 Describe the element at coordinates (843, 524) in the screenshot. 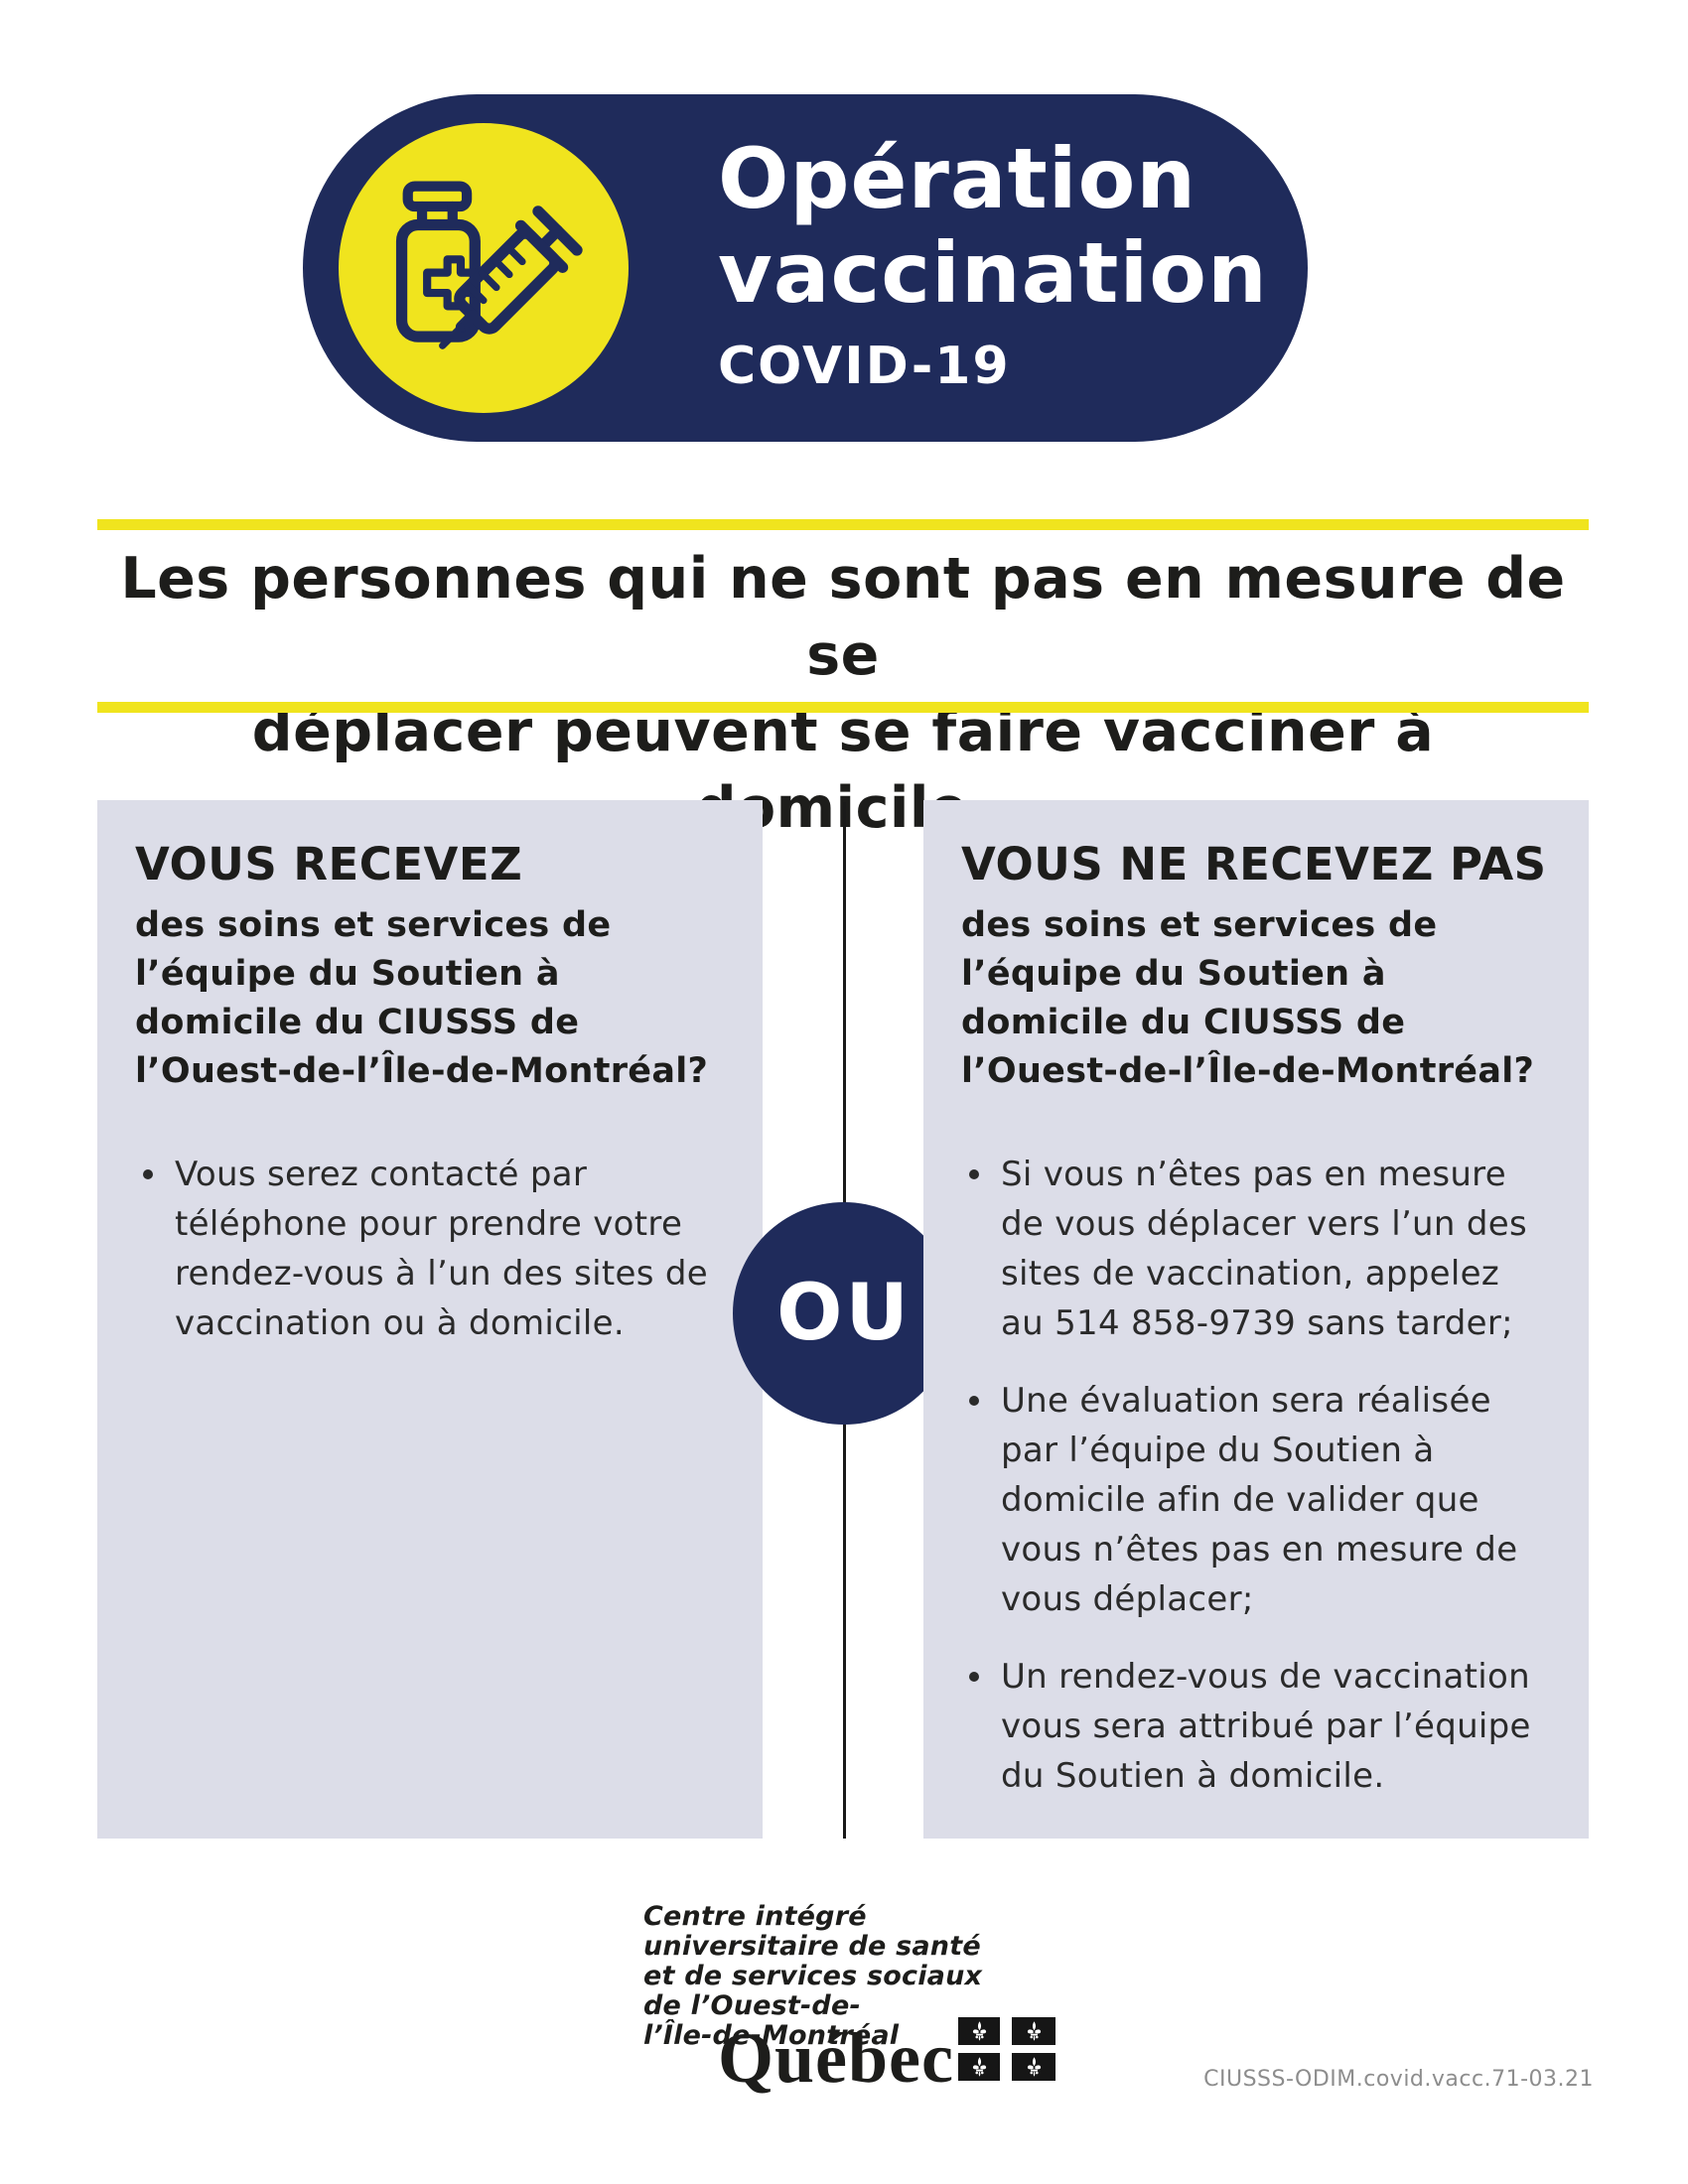

I see `yellow-rule-top` at that location.